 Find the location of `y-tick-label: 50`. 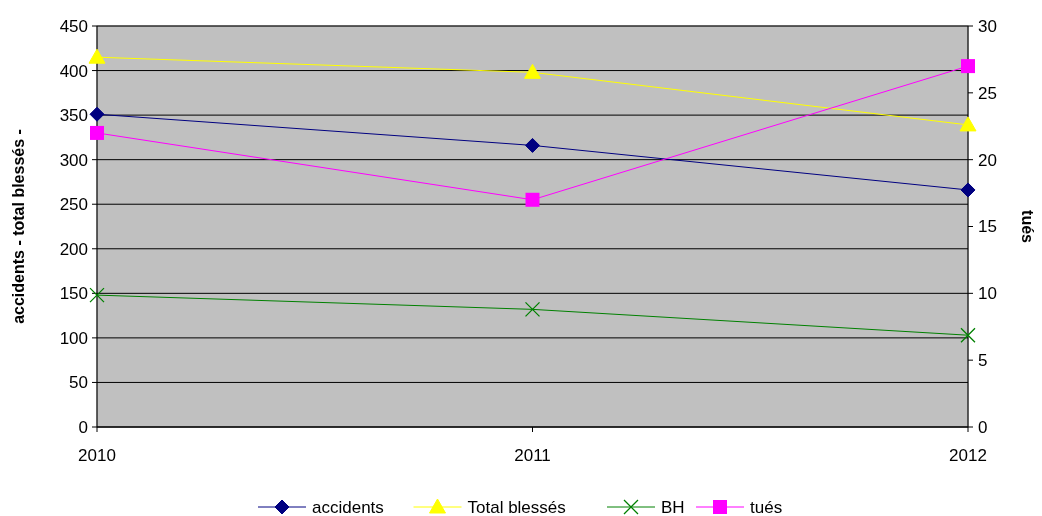

y-tick-label: 50 is located at coordinates (78, 383).